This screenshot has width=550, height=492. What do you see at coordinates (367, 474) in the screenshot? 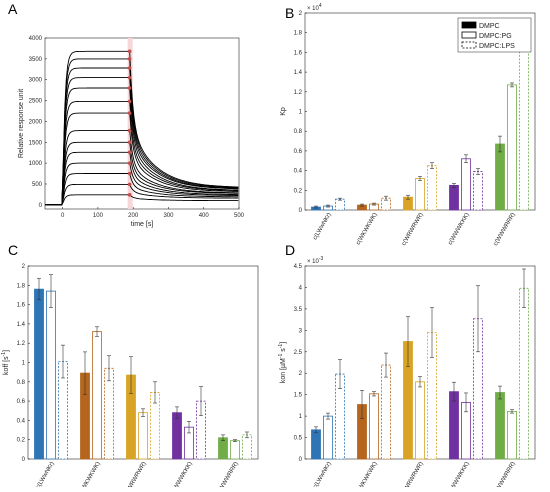
I see `category-label-d: c(WKWKWK)` at bounding box center [367, 474].